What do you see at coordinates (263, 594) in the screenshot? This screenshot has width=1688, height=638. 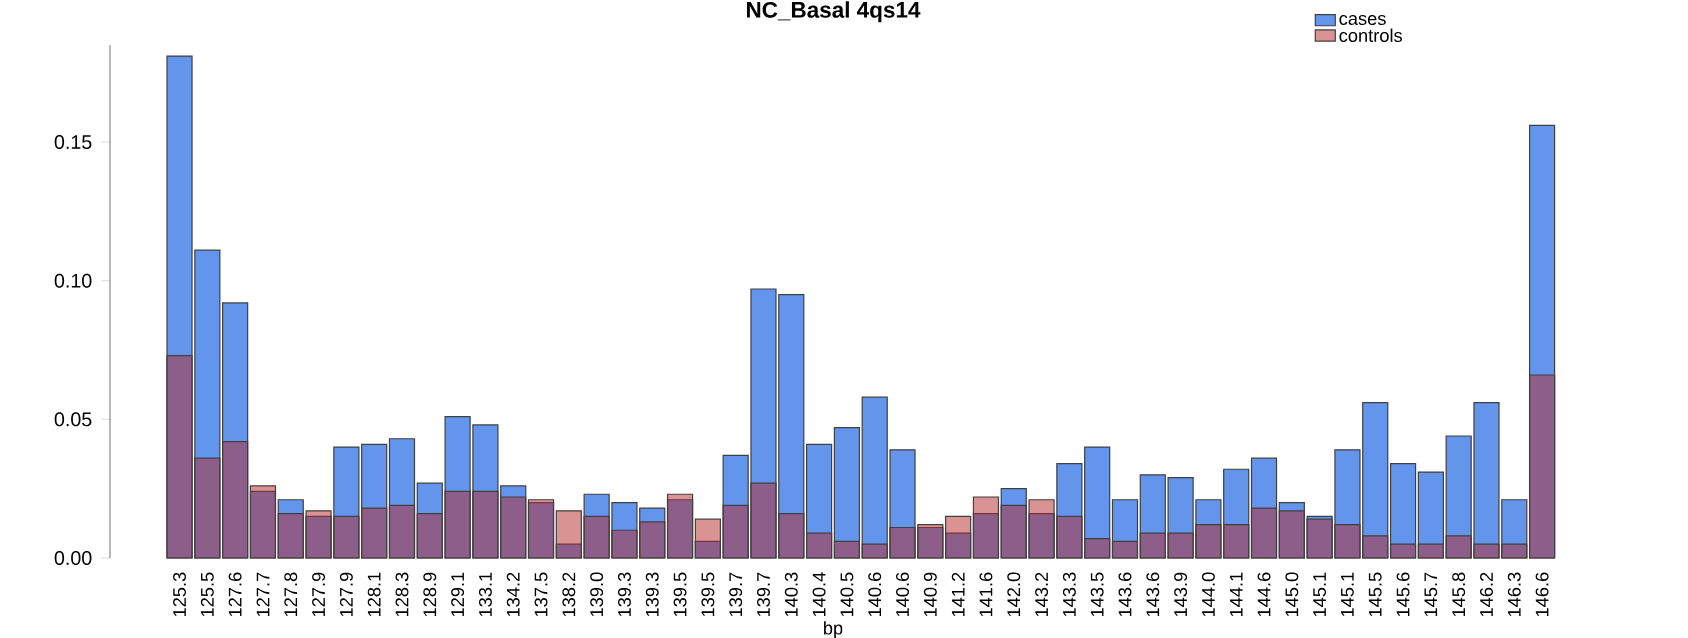 I see `x-tick-label: 127.7` at bounding box center [263, 594].